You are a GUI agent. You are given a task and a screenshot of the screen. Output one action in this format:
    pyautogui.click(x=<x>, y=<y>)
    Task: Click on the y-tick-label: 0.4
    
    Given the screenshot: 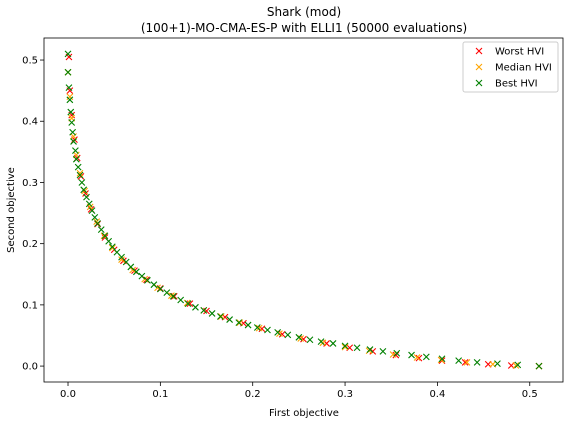 What is the action you would take?
    pyautogui.click(x=30, y=122)
    